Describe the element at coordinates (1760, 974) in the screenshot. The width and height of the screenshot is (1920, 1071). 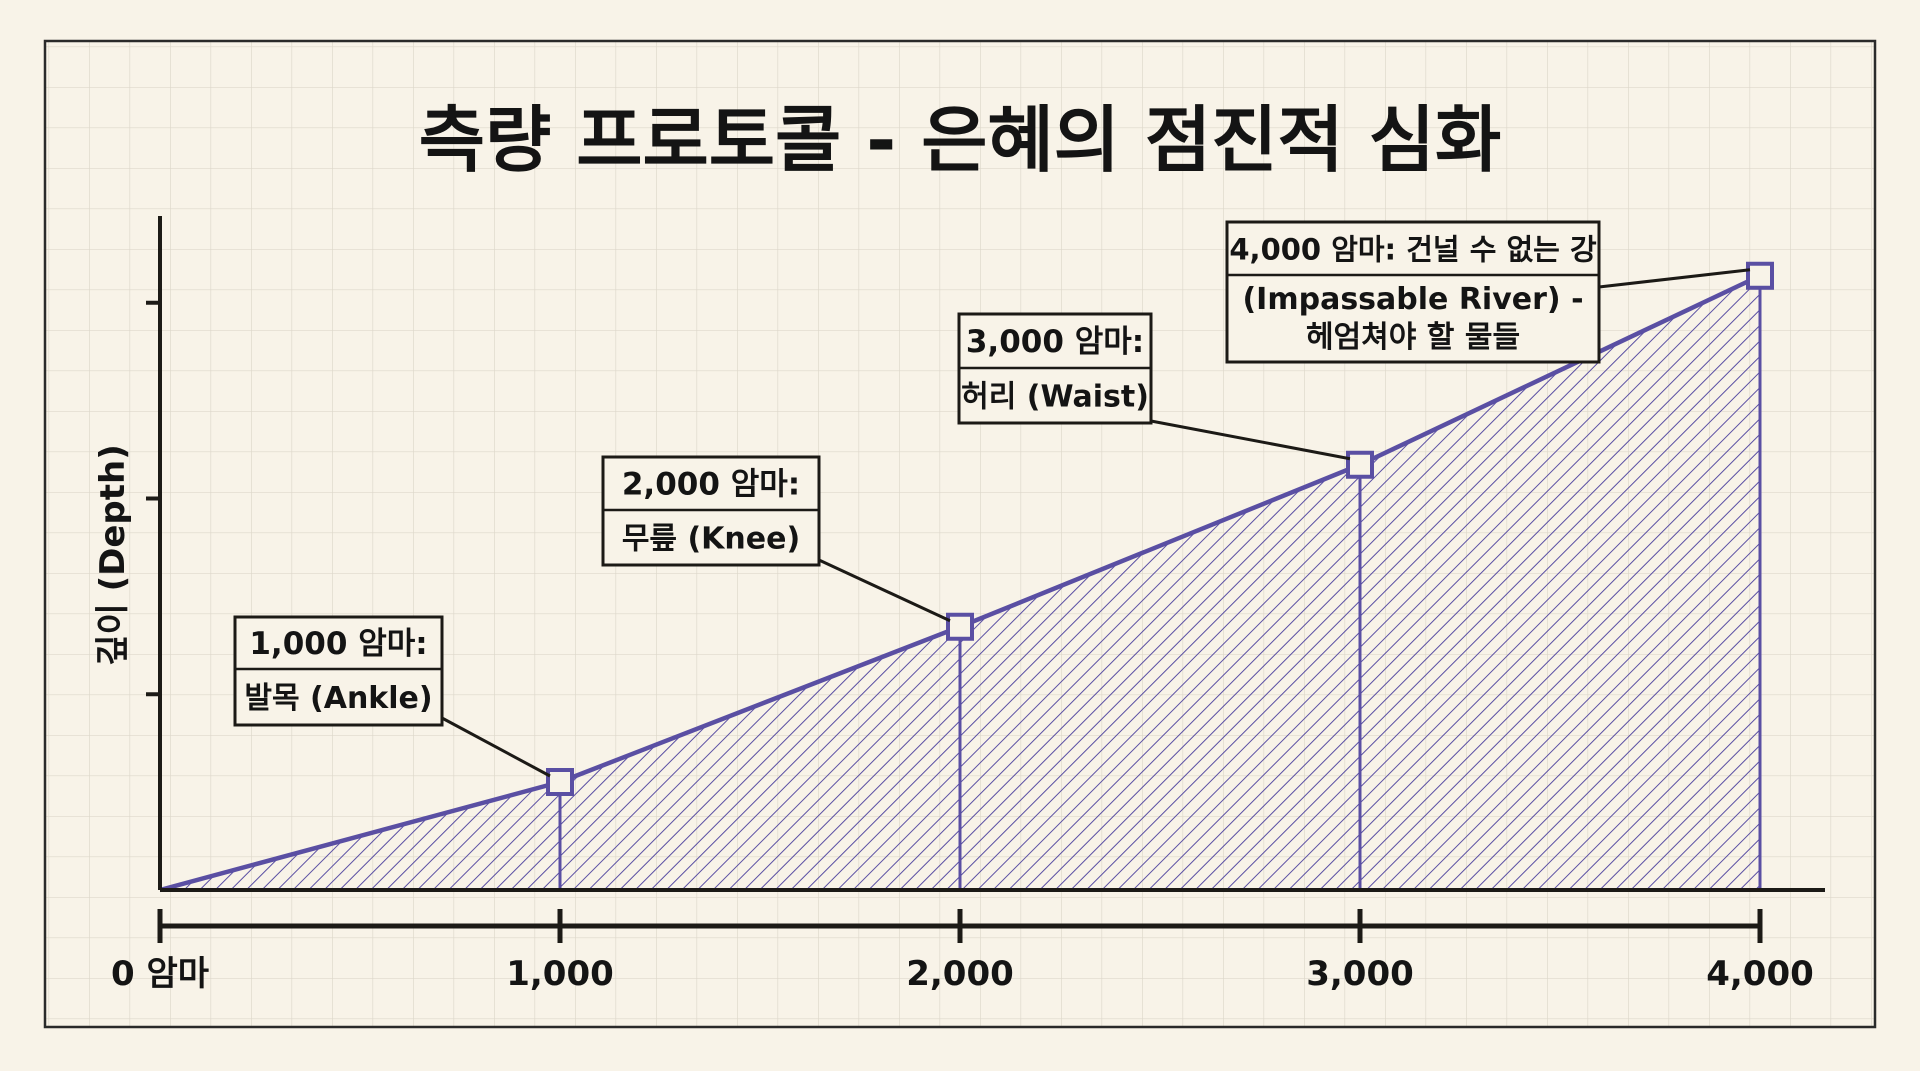
I see `x-tick-label: 4,000` at that location.